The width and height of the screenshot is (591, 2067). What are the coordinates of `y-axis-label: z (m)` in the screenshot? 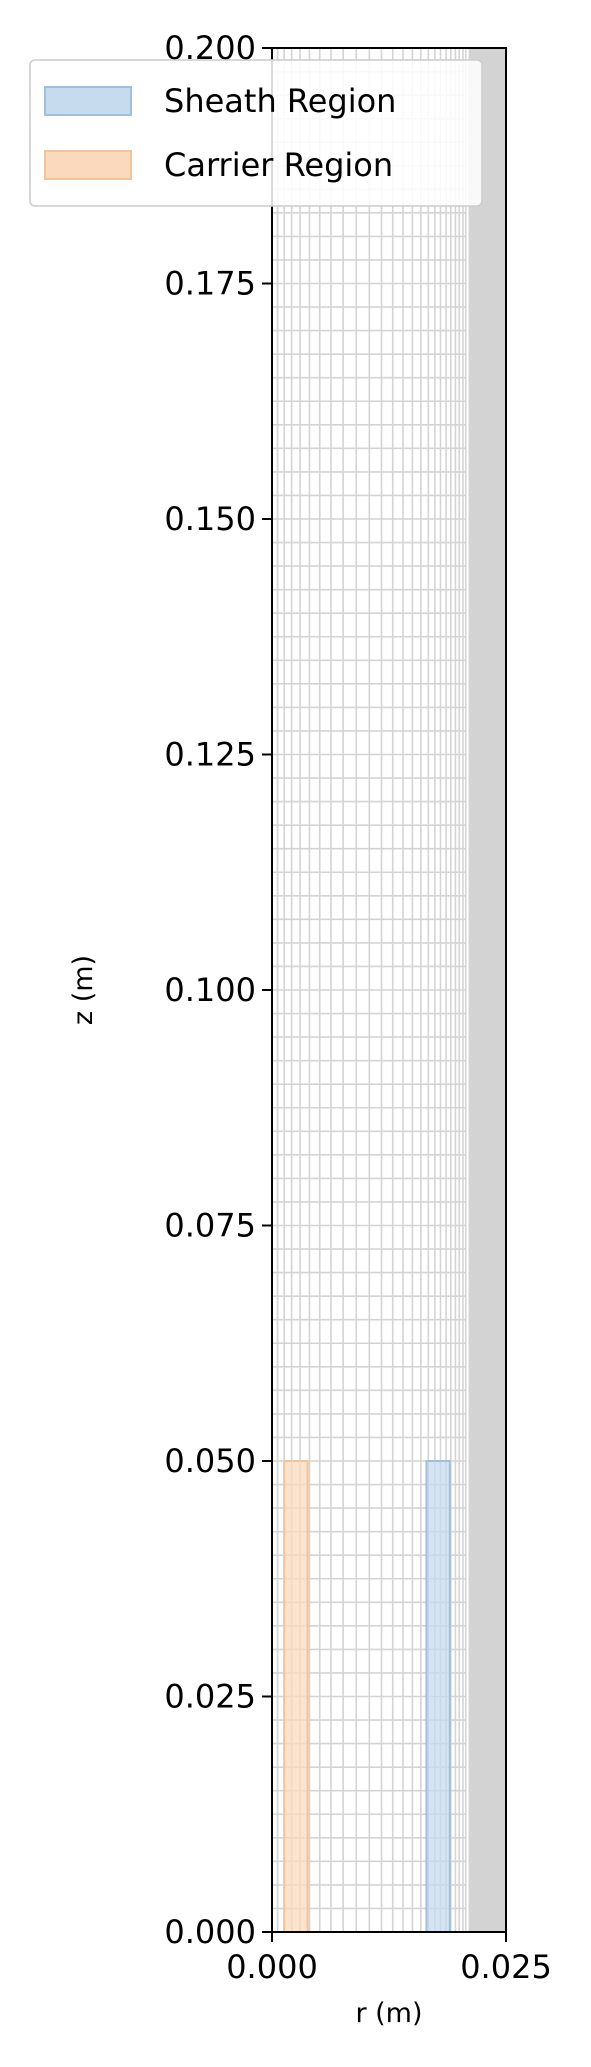 It's located at (83, 990).